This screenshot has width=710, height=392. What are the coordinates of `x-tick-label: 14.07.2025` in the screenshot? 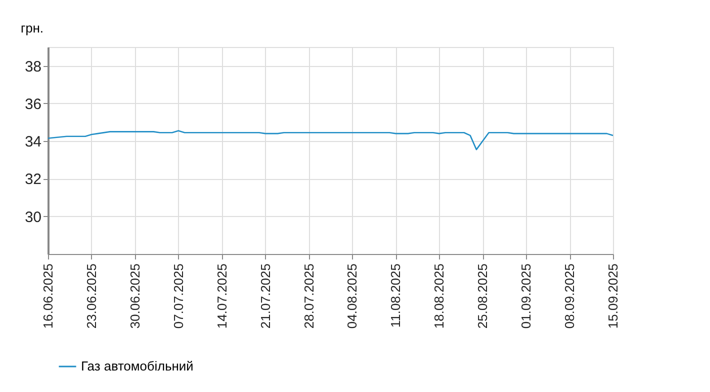 It's located at (222, 296).